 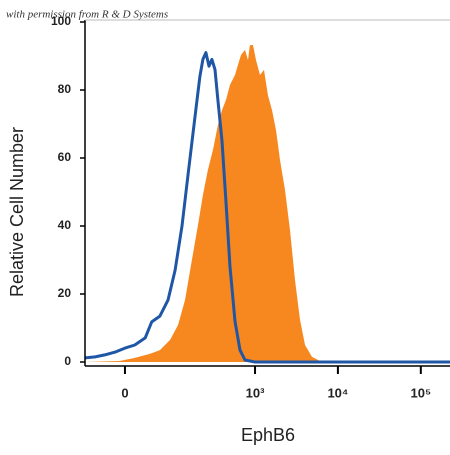 I want to click on x-tick-label: 10⁴, so click(x=337, y=392).